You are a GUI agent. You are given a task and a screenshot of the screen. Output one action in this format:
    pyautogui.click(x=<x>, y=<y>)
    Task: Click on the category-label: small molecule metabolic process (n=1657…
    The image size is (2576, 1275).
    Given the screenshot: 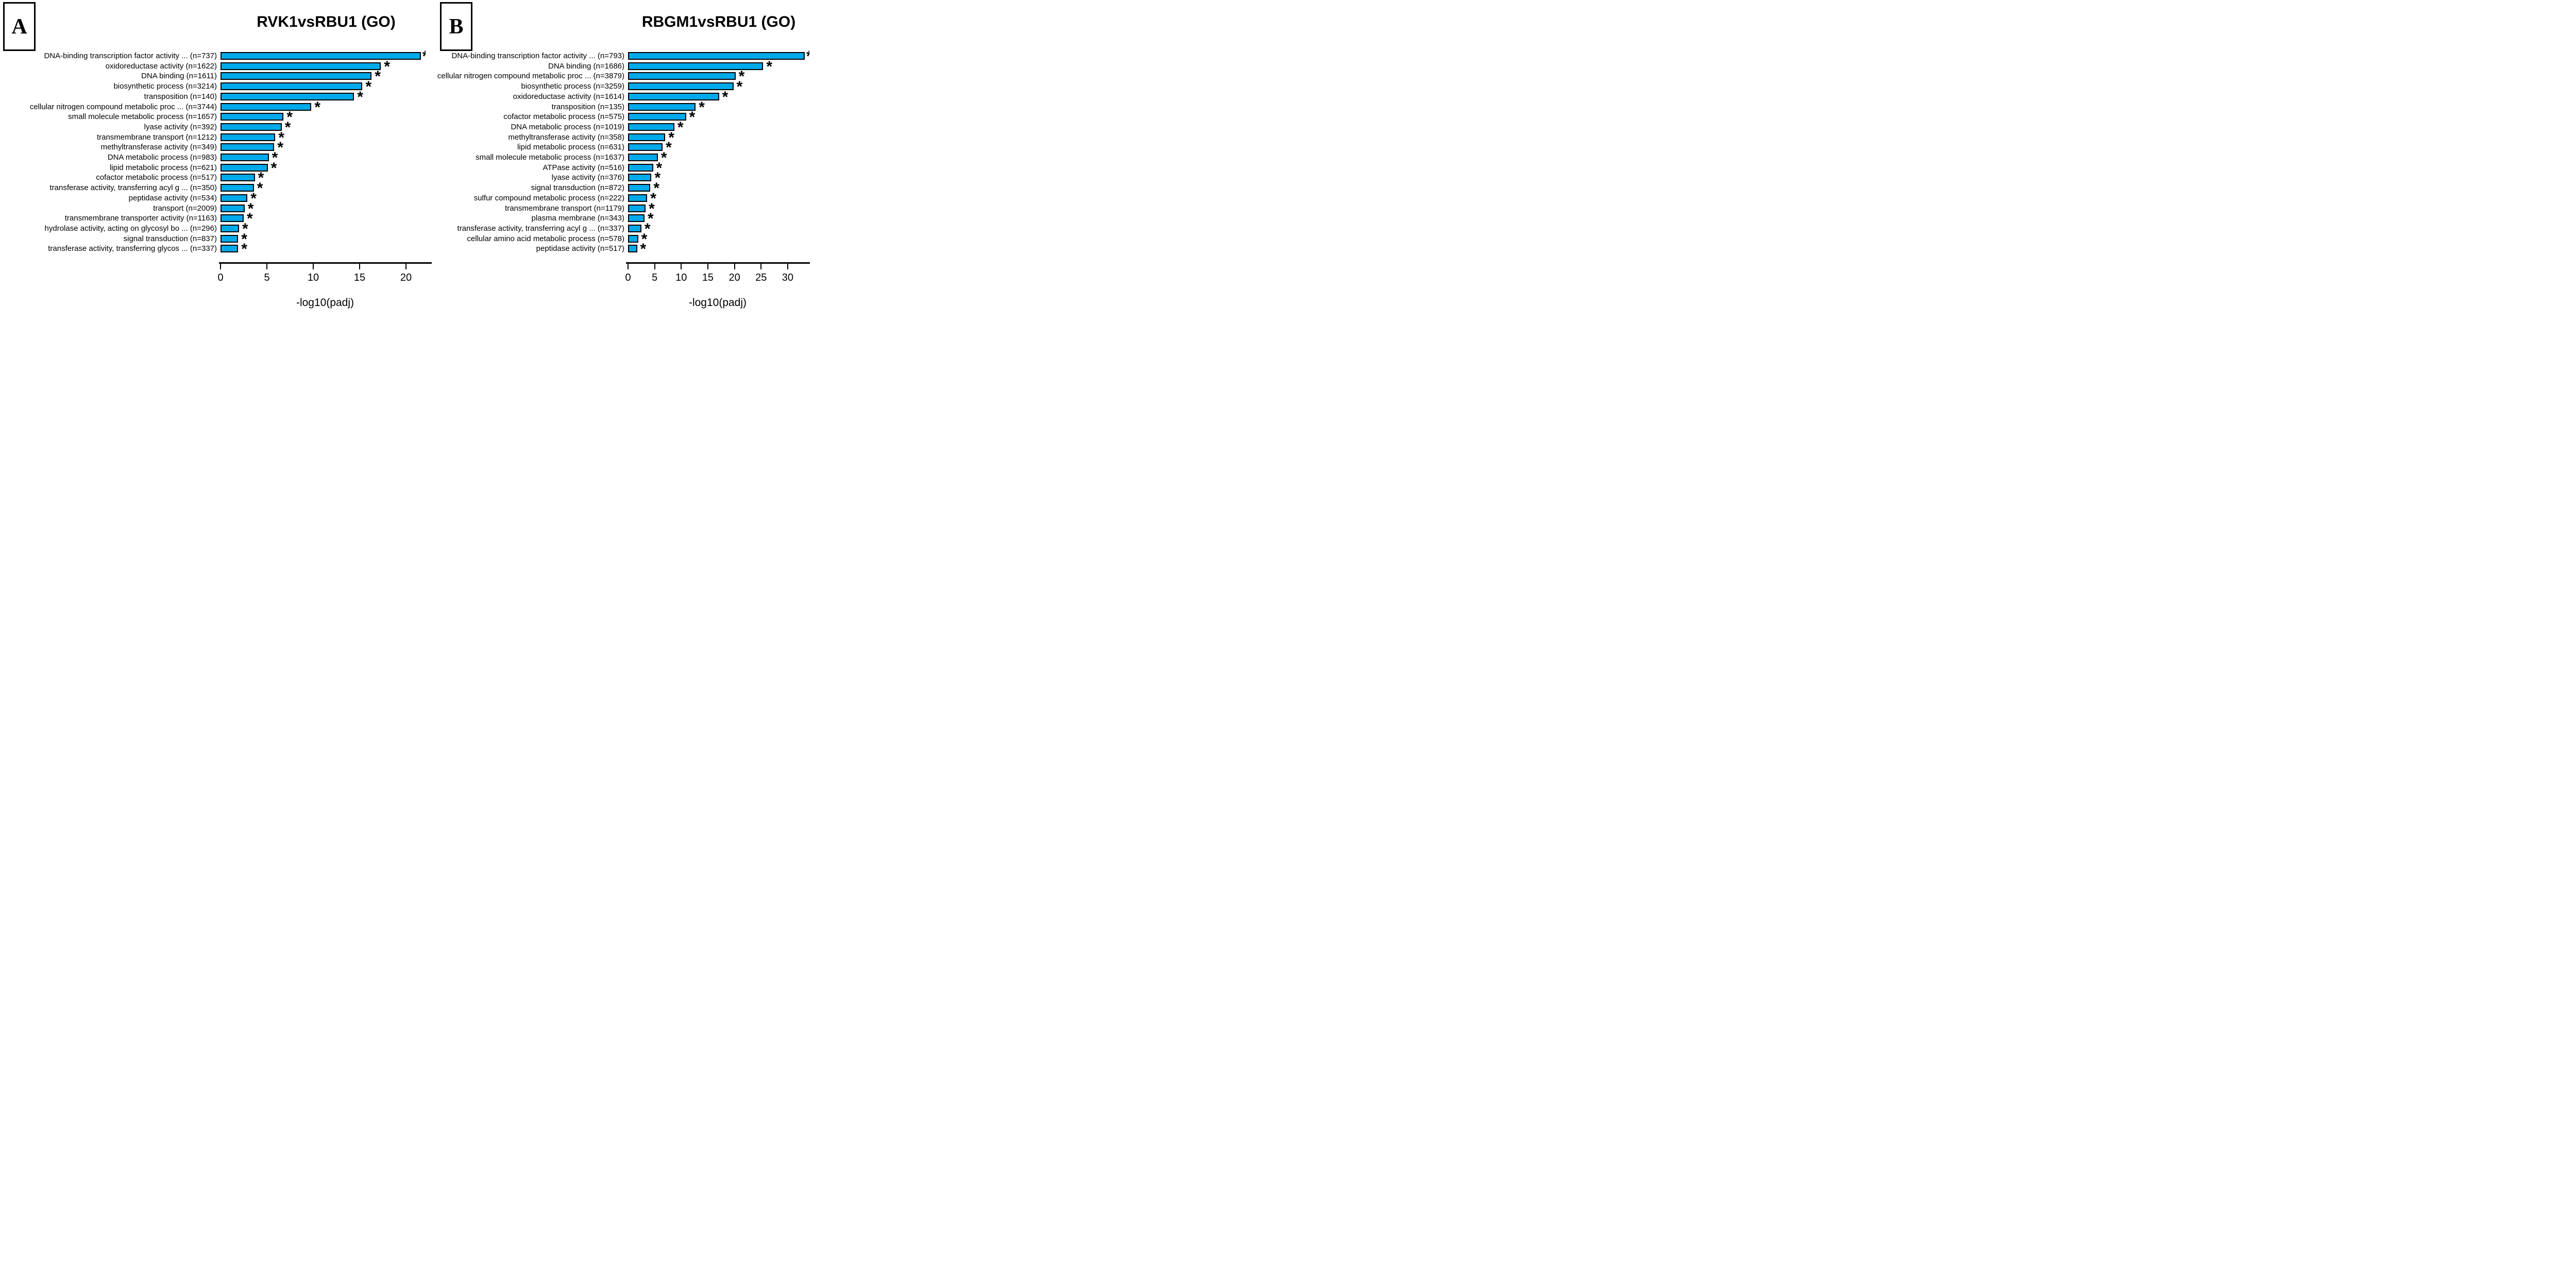 What is the action you would take?
    pyautogui.click(x=142, y=117)
    